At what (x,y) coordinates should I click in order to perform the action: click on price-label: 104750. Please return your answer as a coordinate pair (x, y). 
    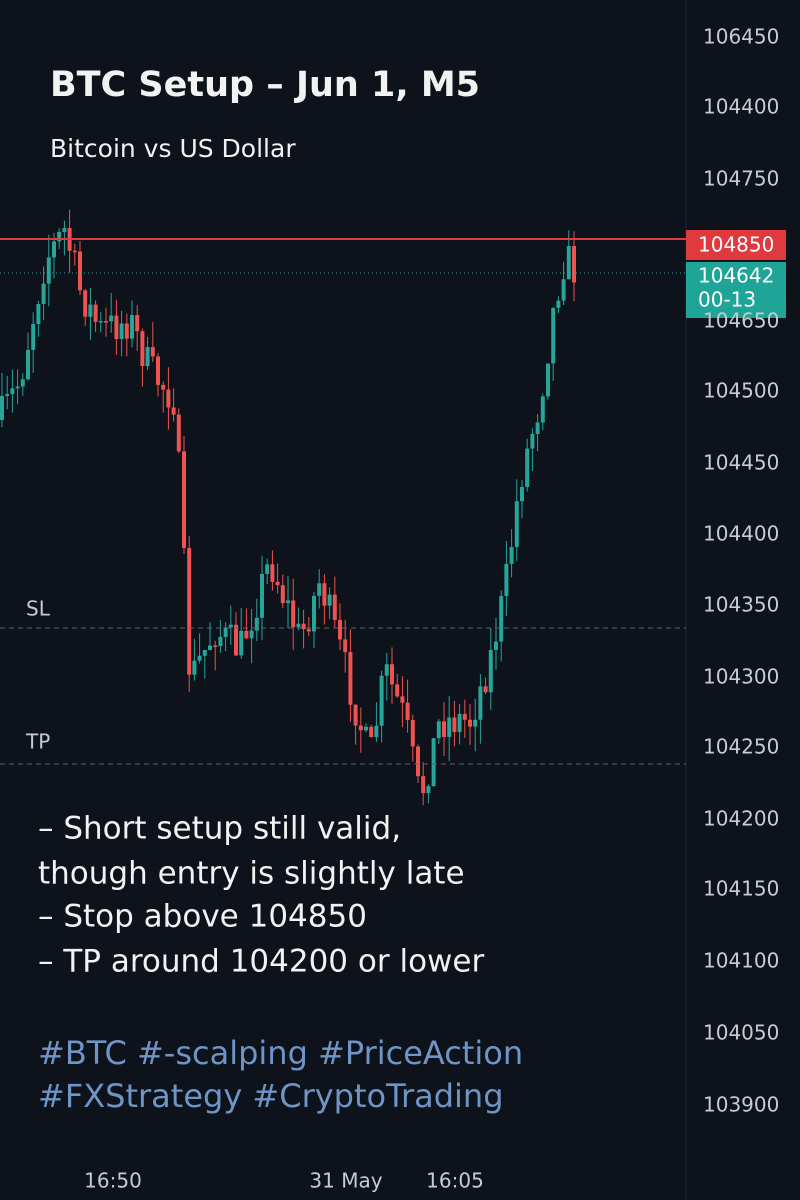
    Looking at the image, I should click on (741, 179).